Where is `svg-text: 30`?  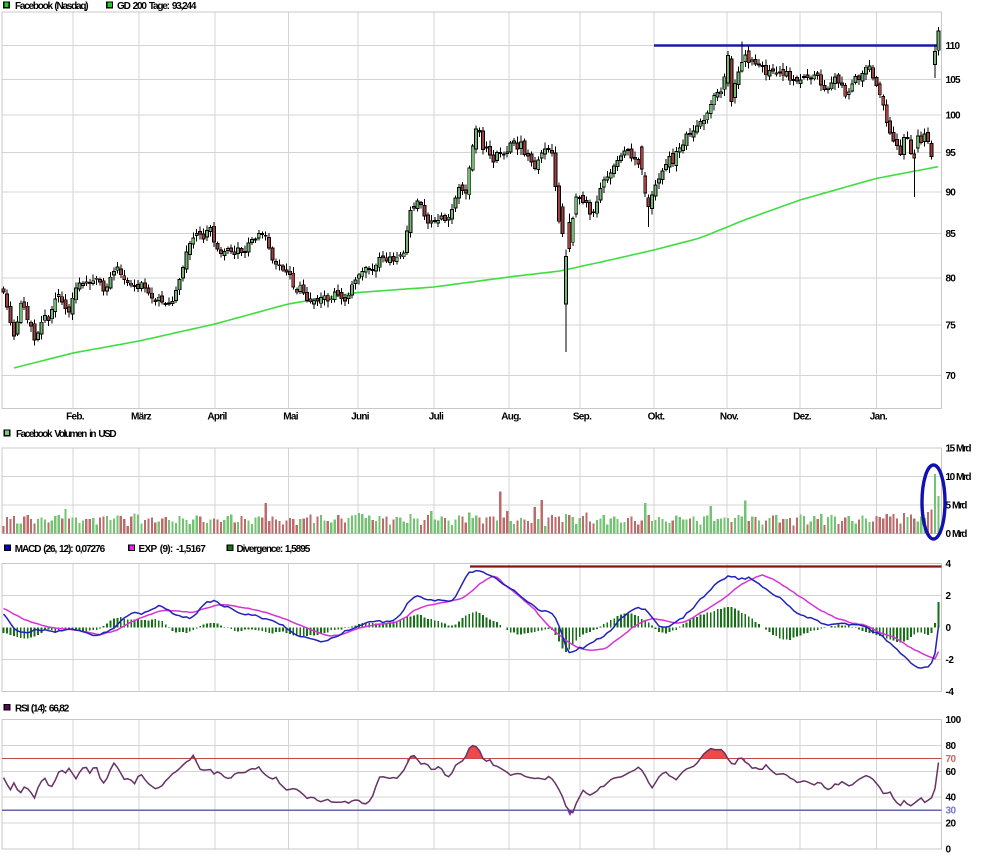 svg-text: 30 is located at coordinates (951, 811).